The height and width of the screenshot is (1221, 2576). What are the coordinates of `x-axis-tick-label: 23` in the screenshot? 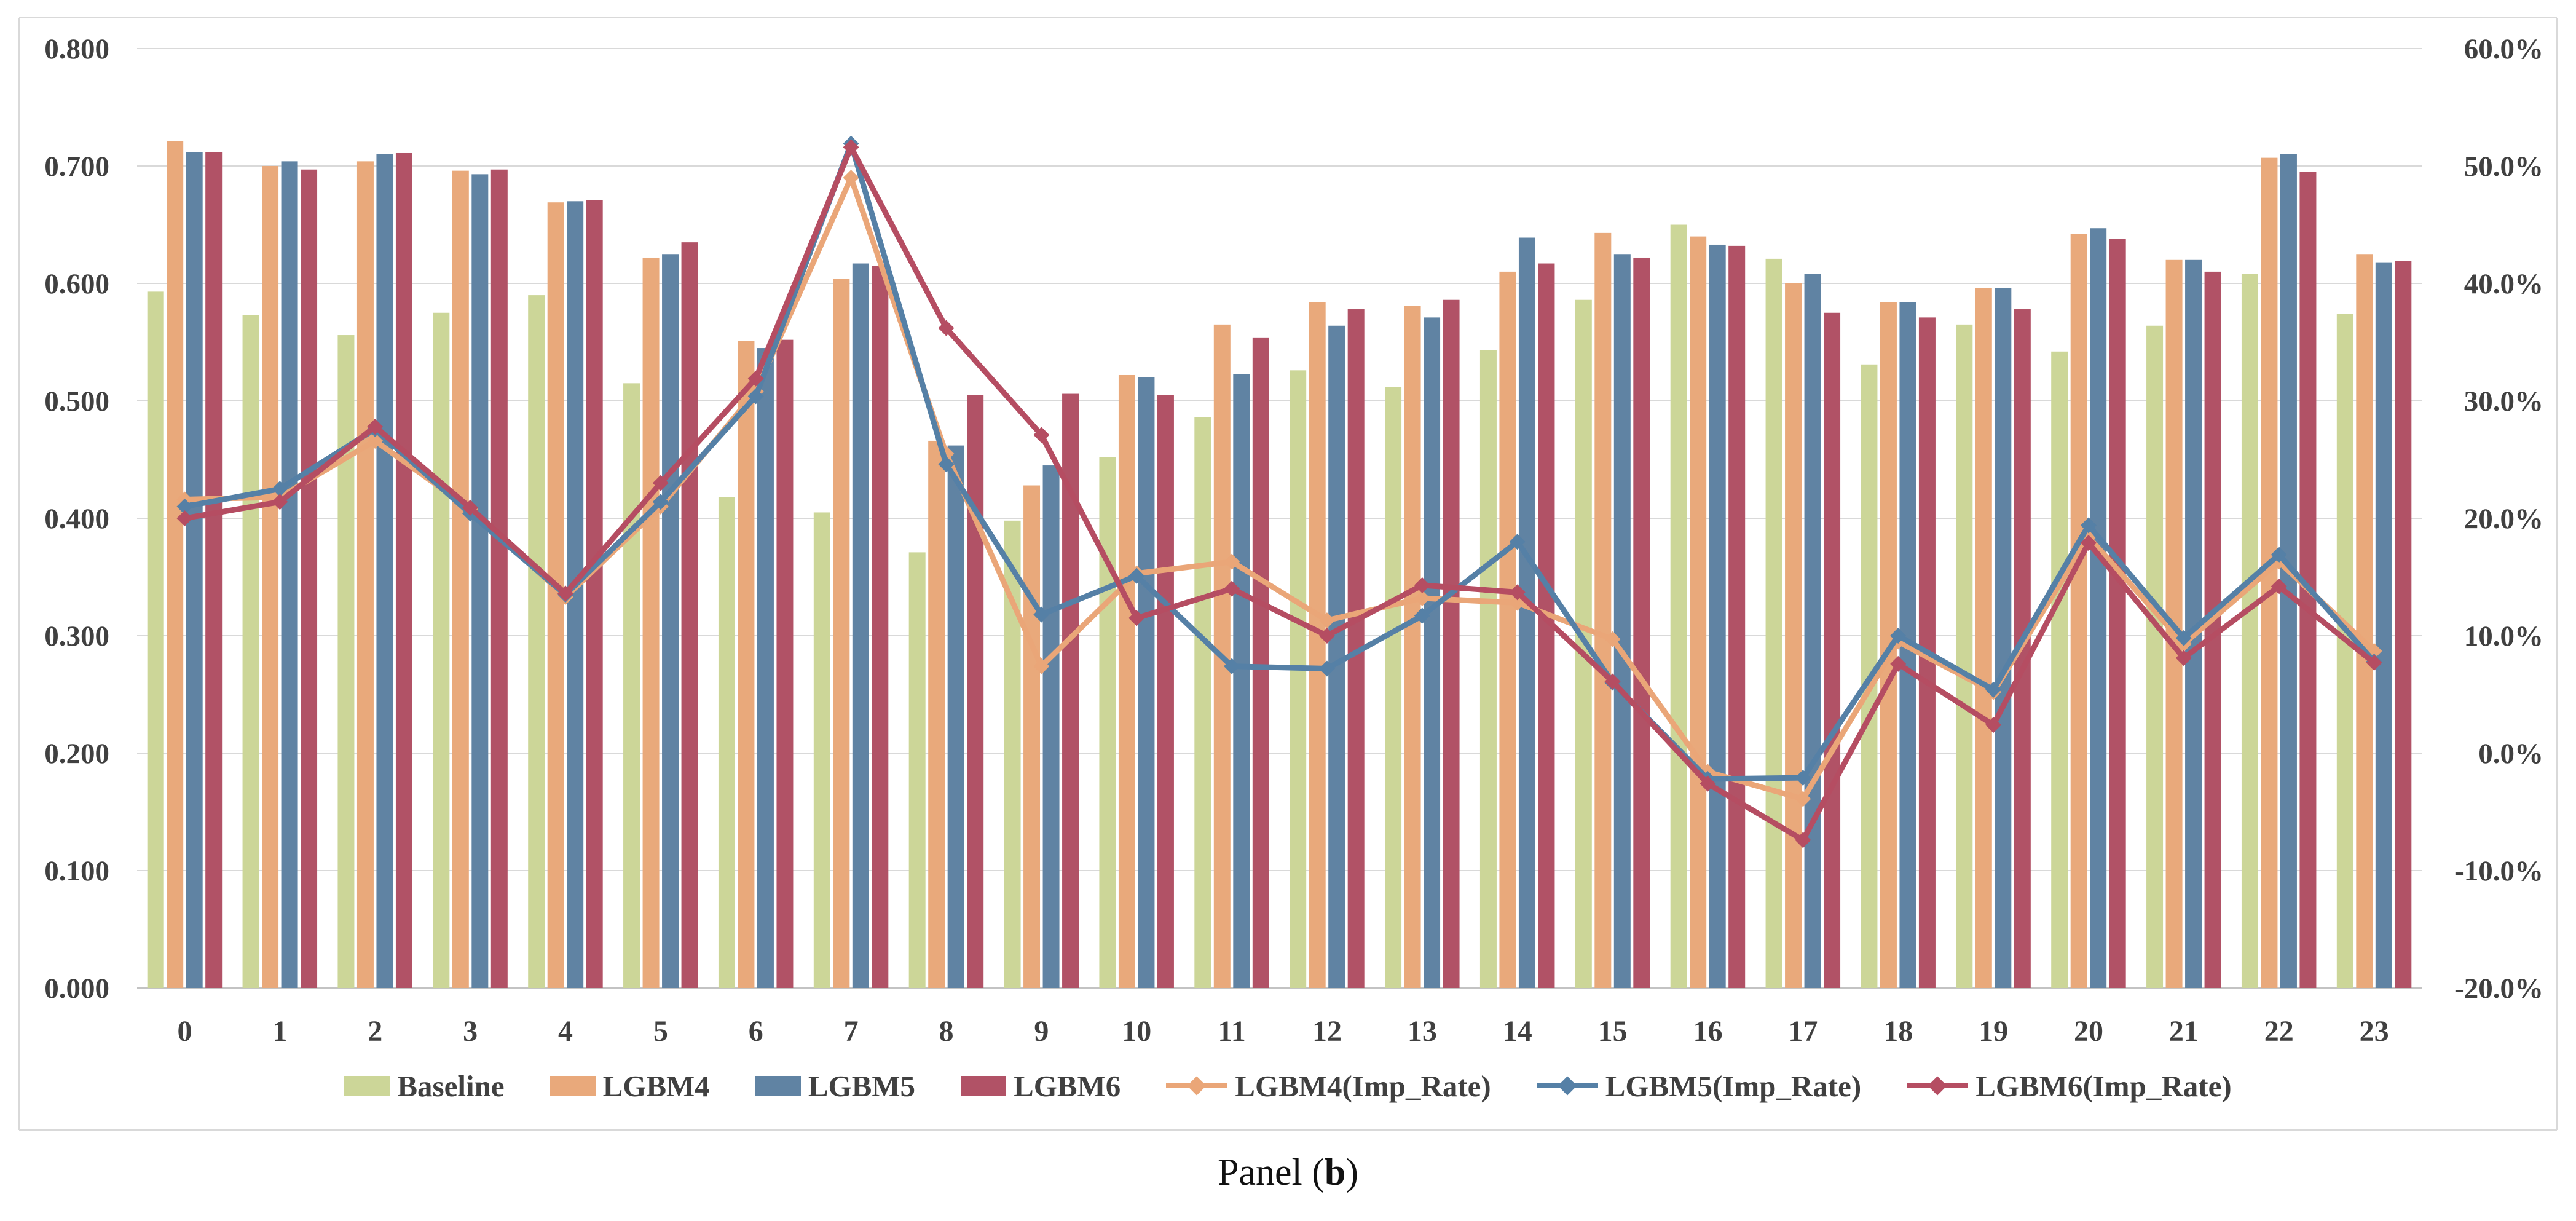 It's located at (2375, 1031).